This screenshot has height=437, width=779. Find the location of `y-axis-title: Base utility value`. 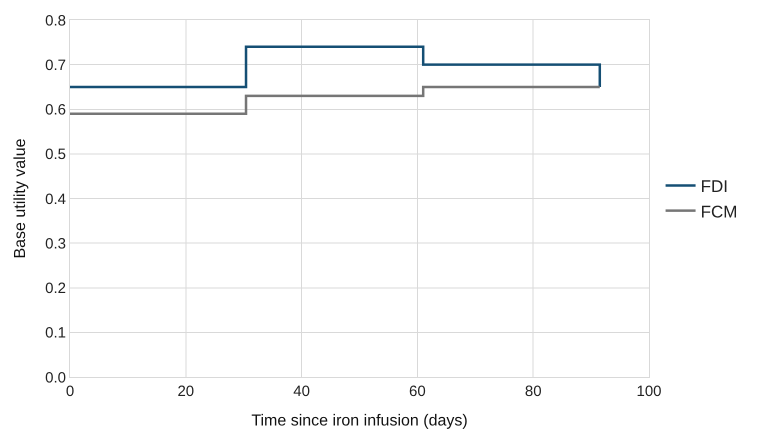

y-axis-title: Base utility value is located at coordinates (21, 198).